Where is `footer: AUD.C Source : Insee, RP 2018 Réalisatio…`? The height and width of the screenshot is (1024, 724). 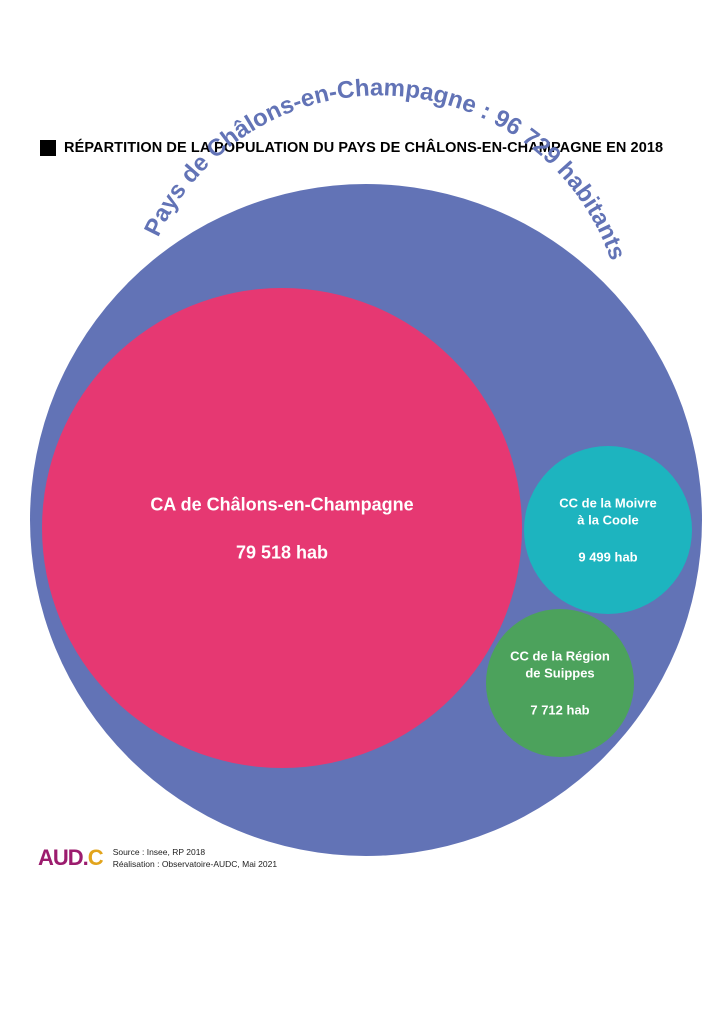
footer: AUD.C Source : Insee, RP 2018 Réalisatio… is located at coordinates (157, 858).